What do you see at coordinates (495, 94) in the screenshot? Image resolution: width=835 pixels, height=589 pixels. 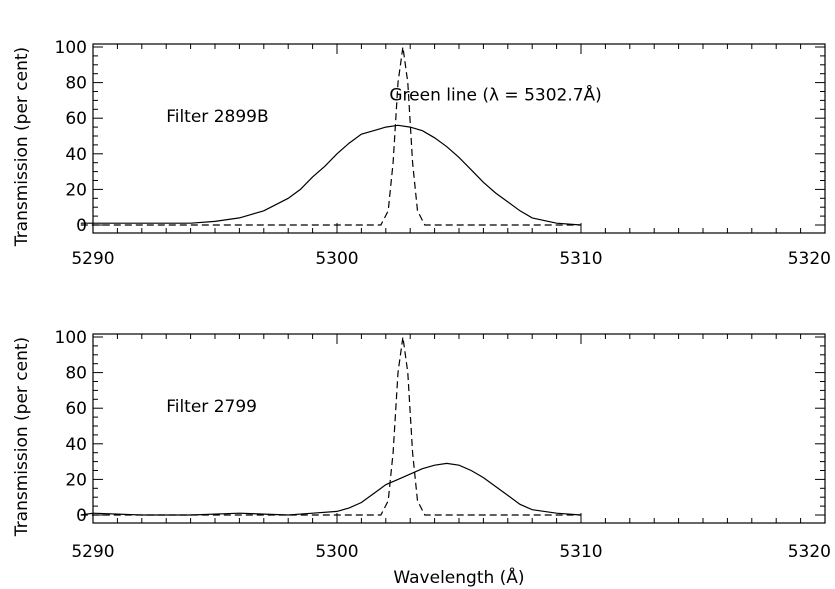 I see `green-line-annotation: Green line (λ = 5302.7Å)` at bounding box center [495, 94].